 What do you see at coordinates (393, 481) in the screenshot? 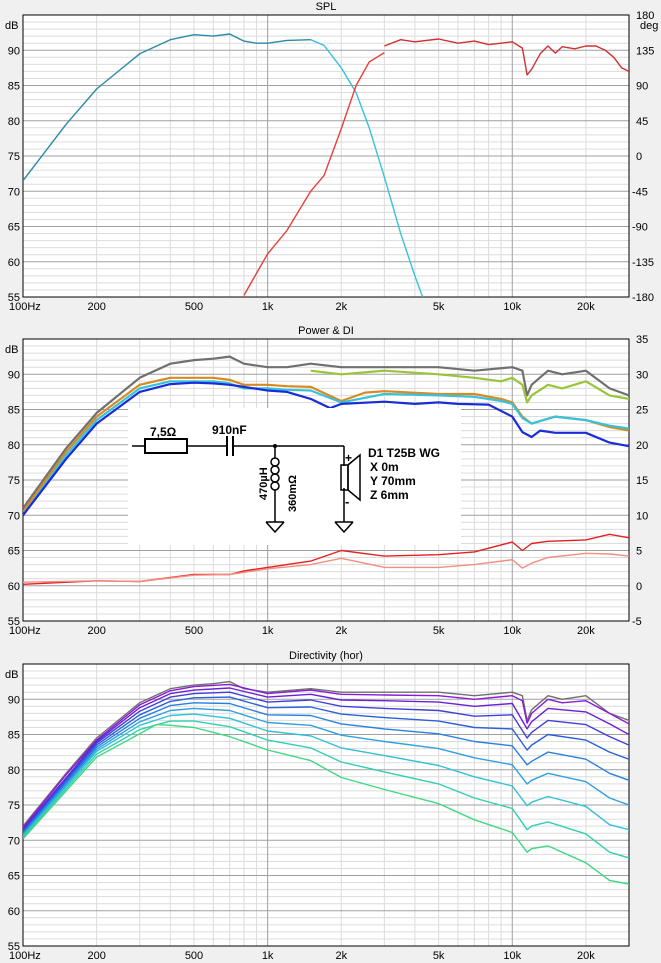
I see `driver-label-line-3: Y 70mm` at bounding box center [393, 481].